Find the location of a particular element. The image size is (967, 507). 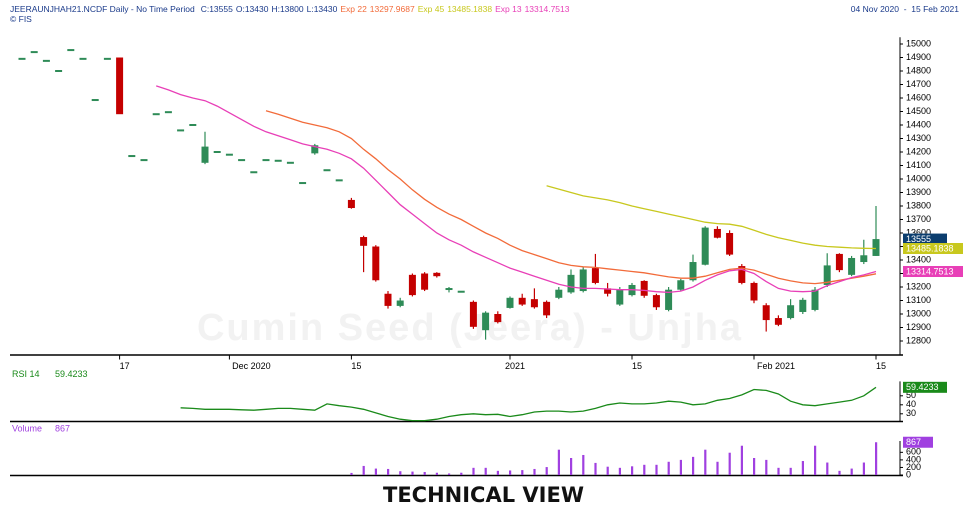

legend-name: Exp 45 is located at coordinates (431, 9).